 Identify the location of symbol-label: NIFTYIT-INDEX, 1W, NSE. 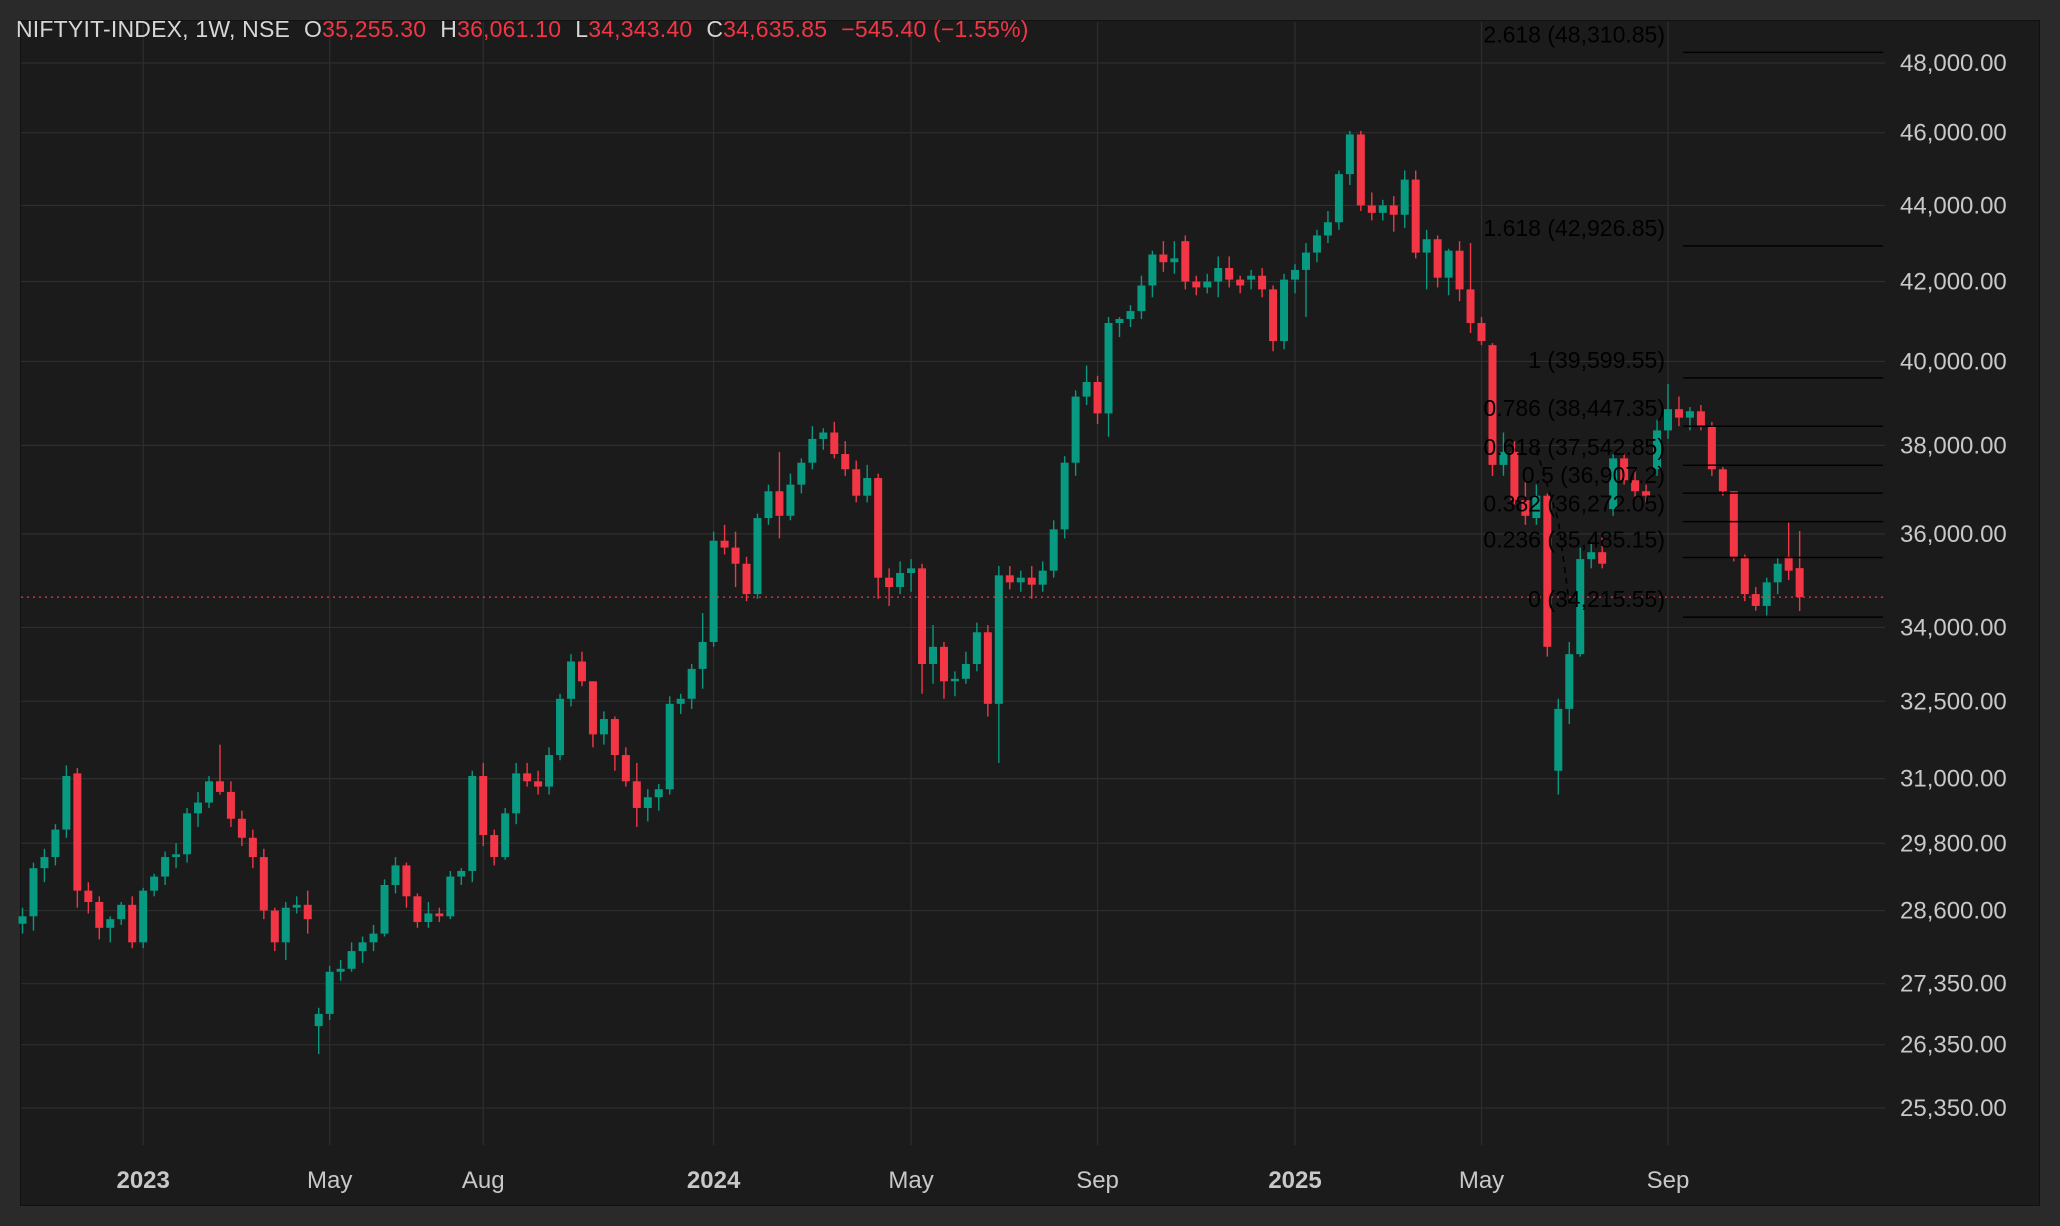
(153, 29).